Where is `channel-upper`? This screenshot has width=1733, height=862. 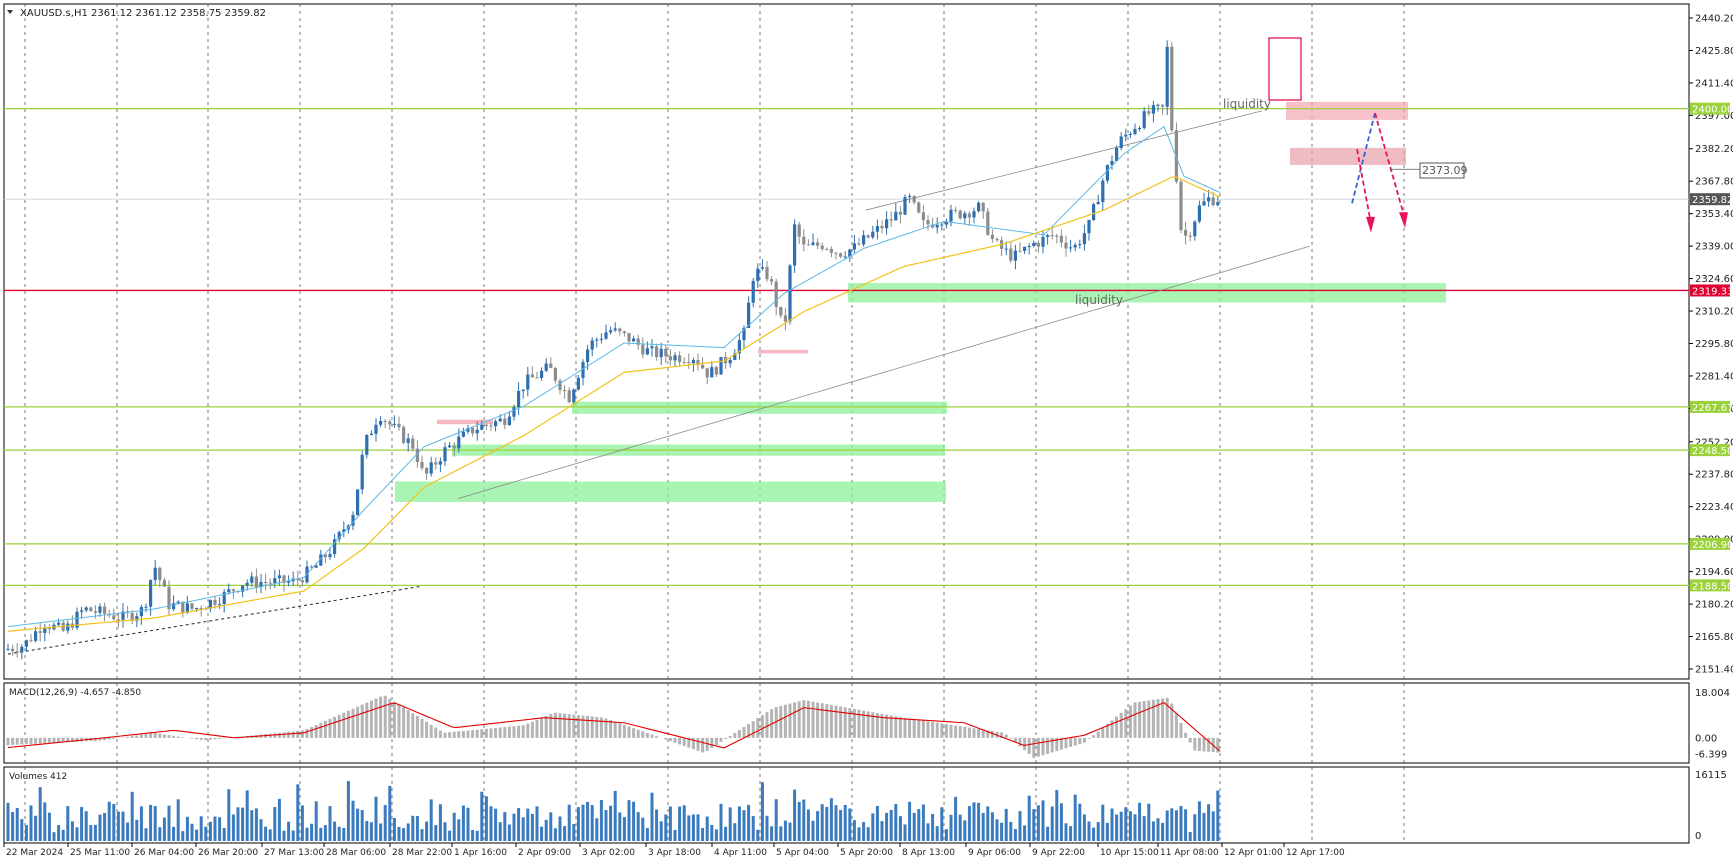
channel-upper is located at coordinates (1064, 160).